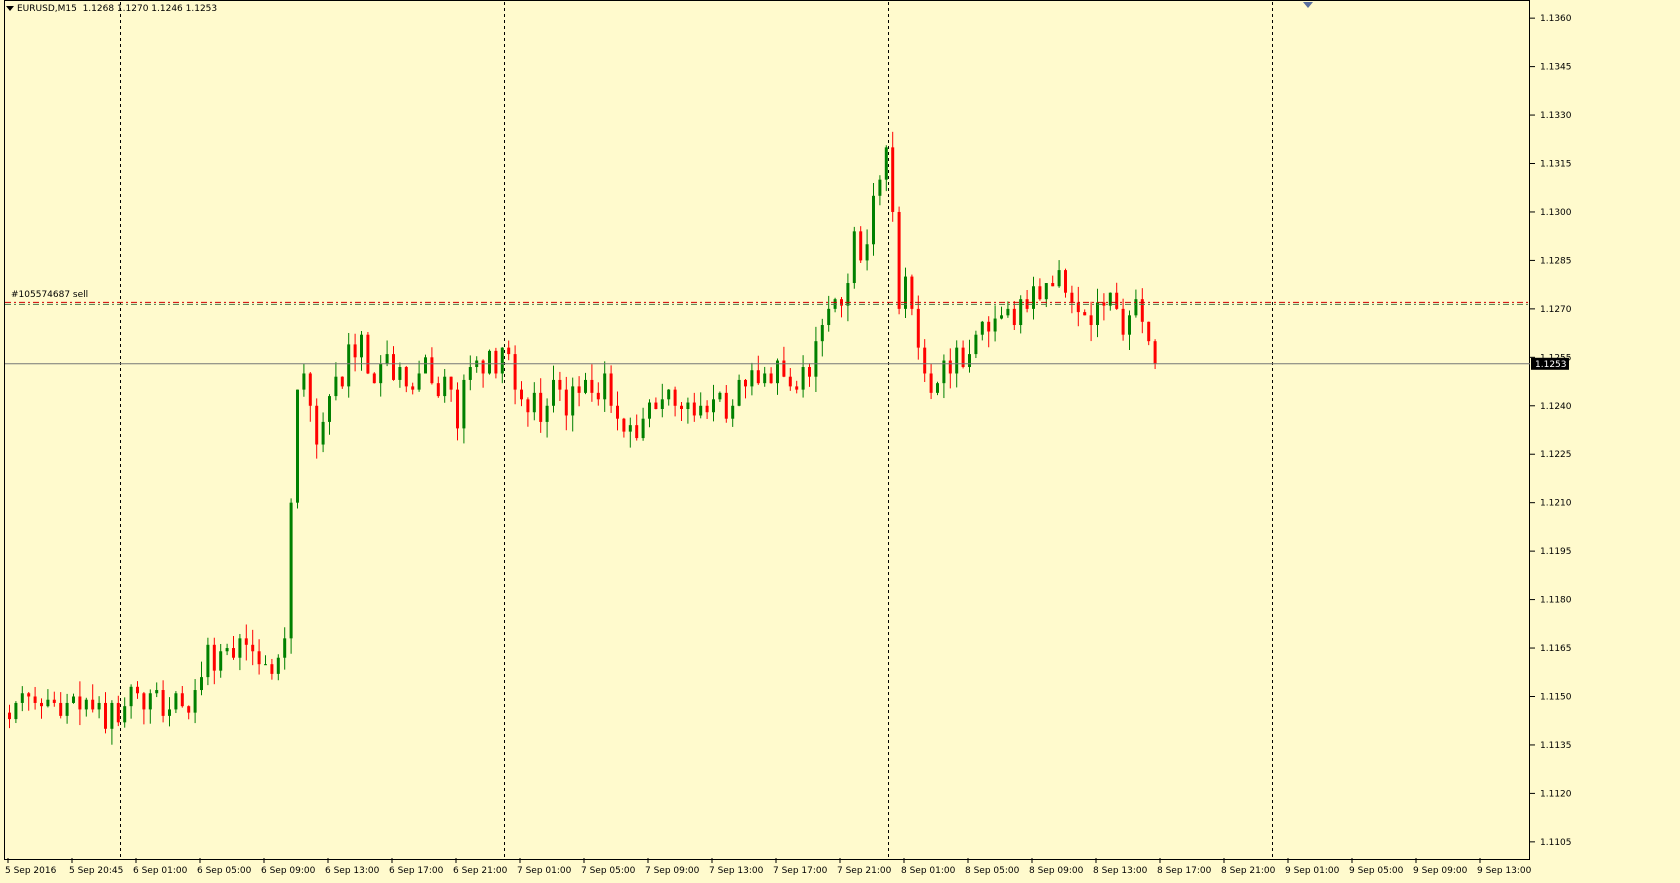  What do you see at coordinates (736, 871) in the screenshot?
I see `x-tick-label: 7 Sep 13:00` at bounding box center [736, 871].